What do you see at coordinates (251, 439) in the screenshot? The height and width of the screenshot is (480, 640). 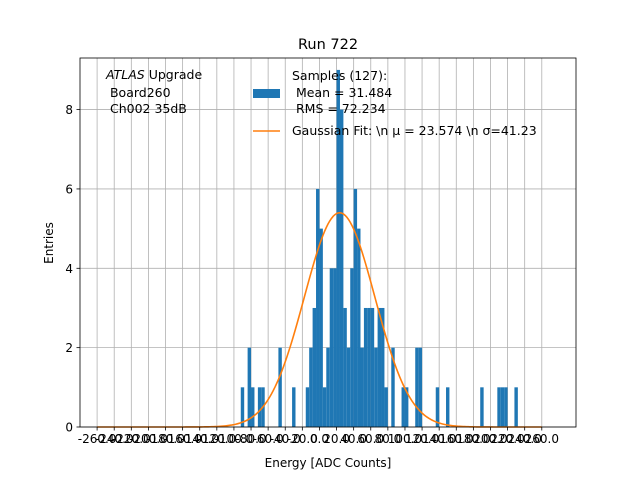 I see `x-tick-label: -80.0` at bounding box center [251, 439].